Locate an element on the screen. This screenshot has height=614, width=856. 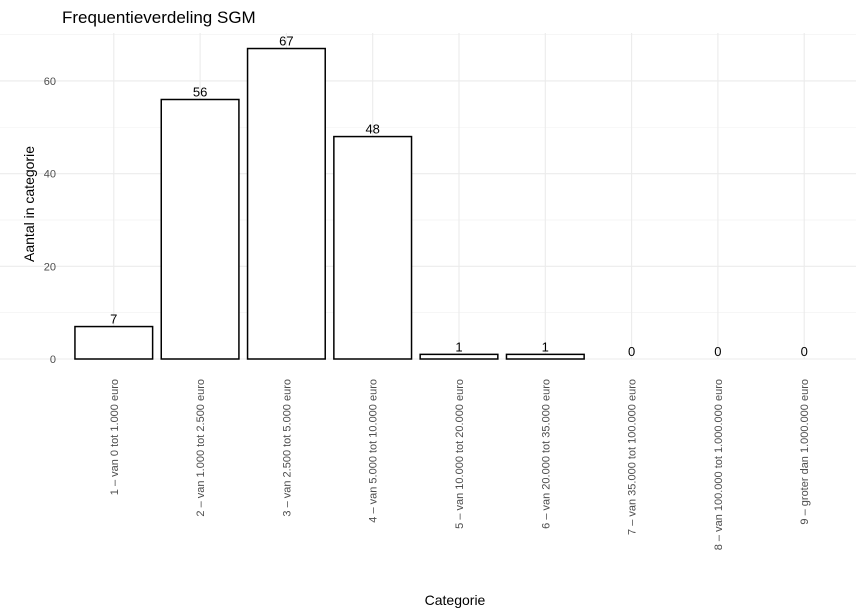
x-tick-label: 4 – van 5.000 tot 10.000 euro is located at coordinates (374, 451).